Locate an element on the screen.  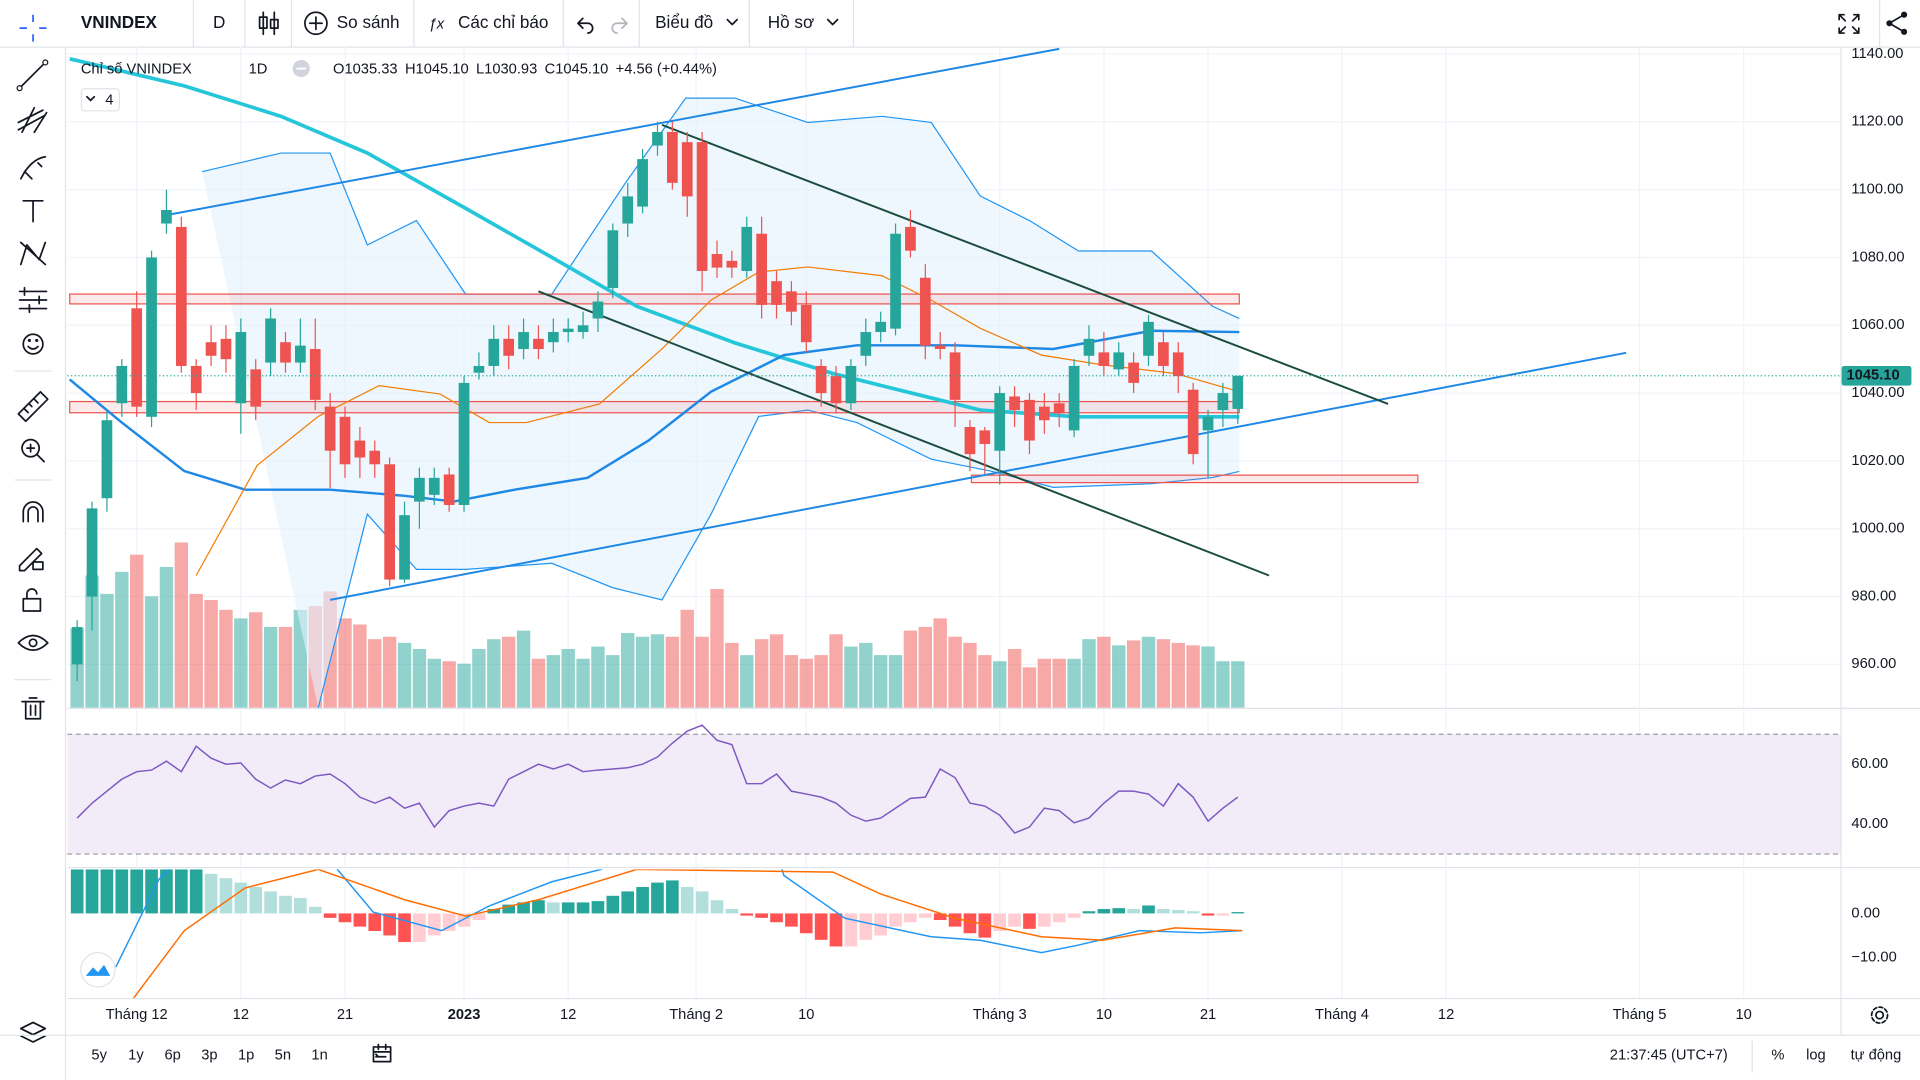
brush-tool is located at coordinates (33, 167).